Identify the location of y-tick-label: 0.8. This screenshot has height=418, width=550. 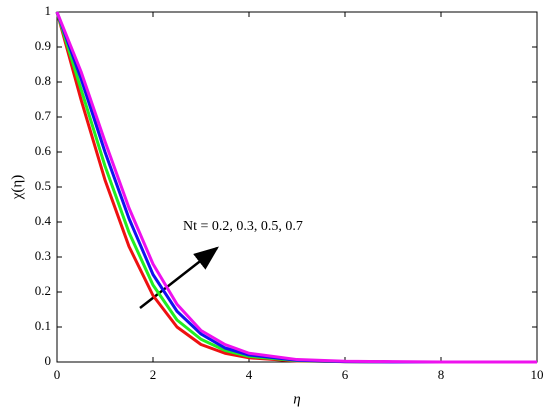
(43, 80).